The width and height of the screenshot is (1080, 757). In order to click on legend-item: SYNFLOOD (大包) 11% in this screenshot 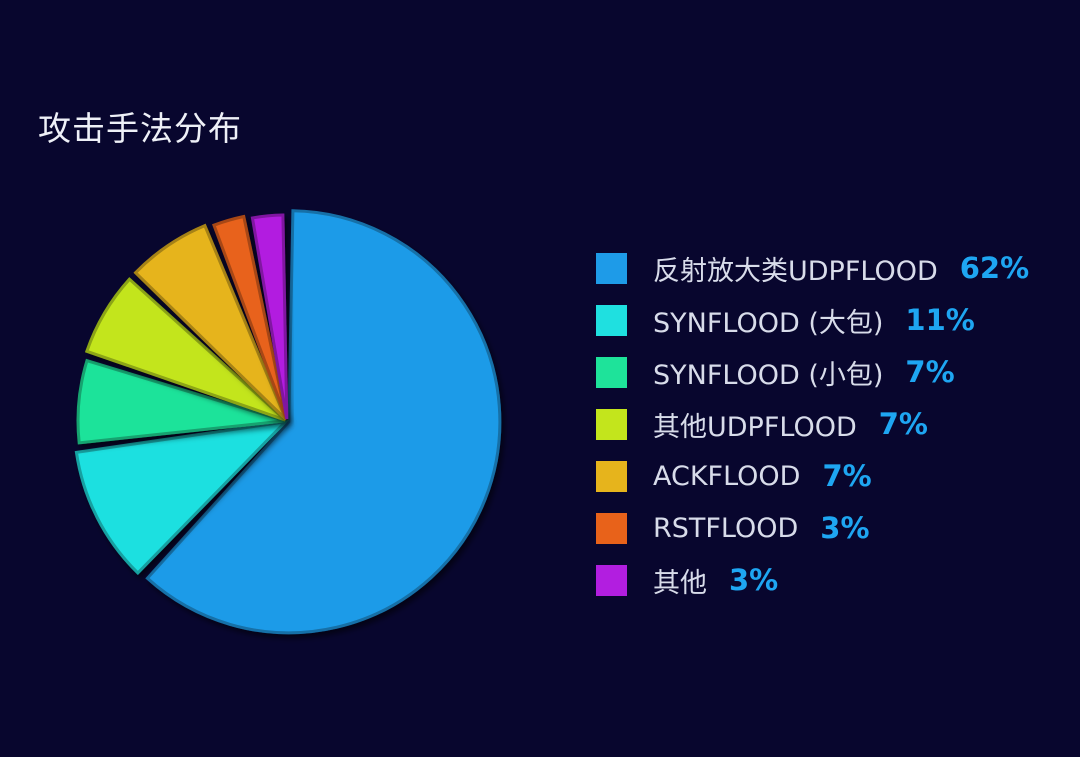, I will do `click(812, 320)`.